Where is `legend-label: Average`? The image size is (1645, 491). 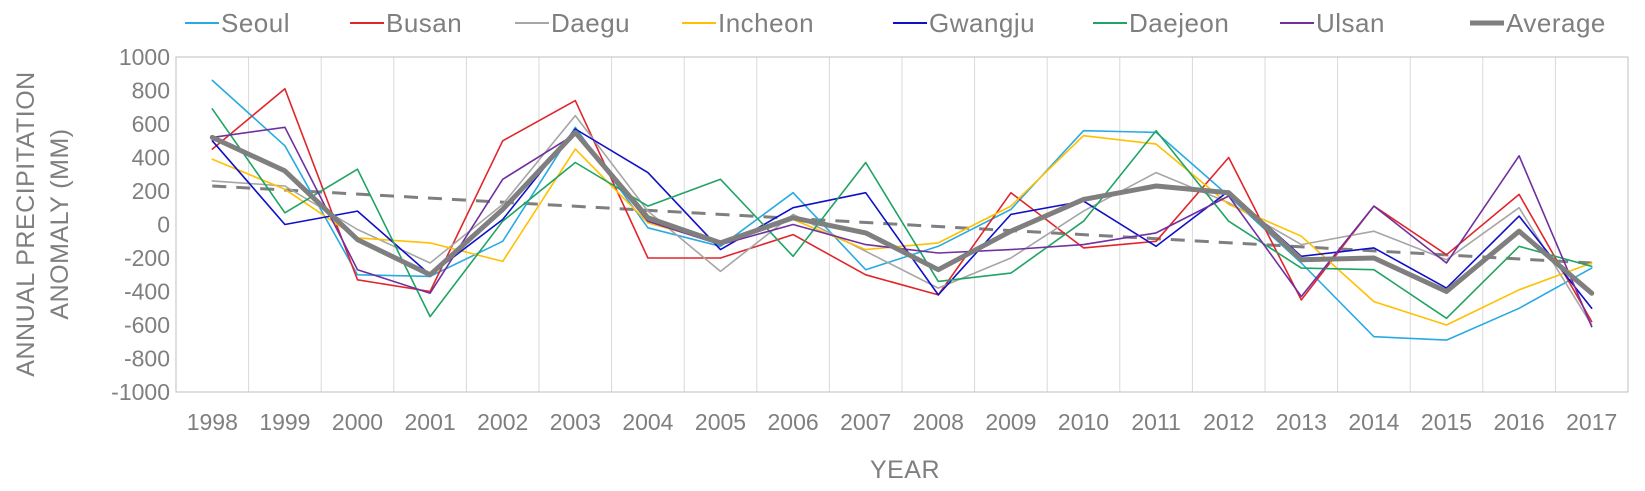
legend-label: Average is located at coordinates (1556, 23).